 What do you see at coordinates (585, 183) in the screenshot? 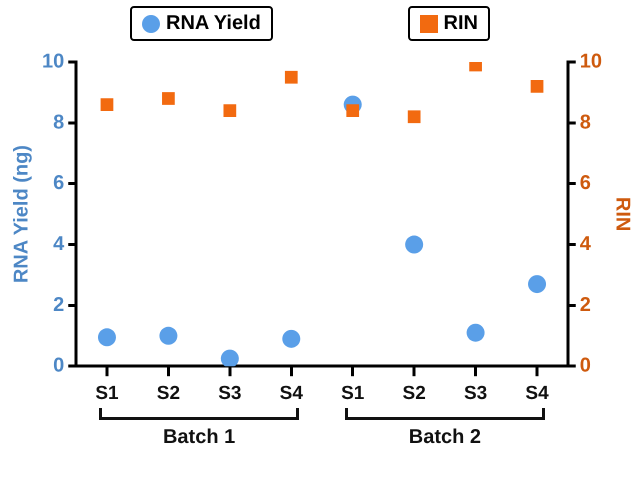
I see `y2-tick-label: 6` at bounding box center [585, 183].